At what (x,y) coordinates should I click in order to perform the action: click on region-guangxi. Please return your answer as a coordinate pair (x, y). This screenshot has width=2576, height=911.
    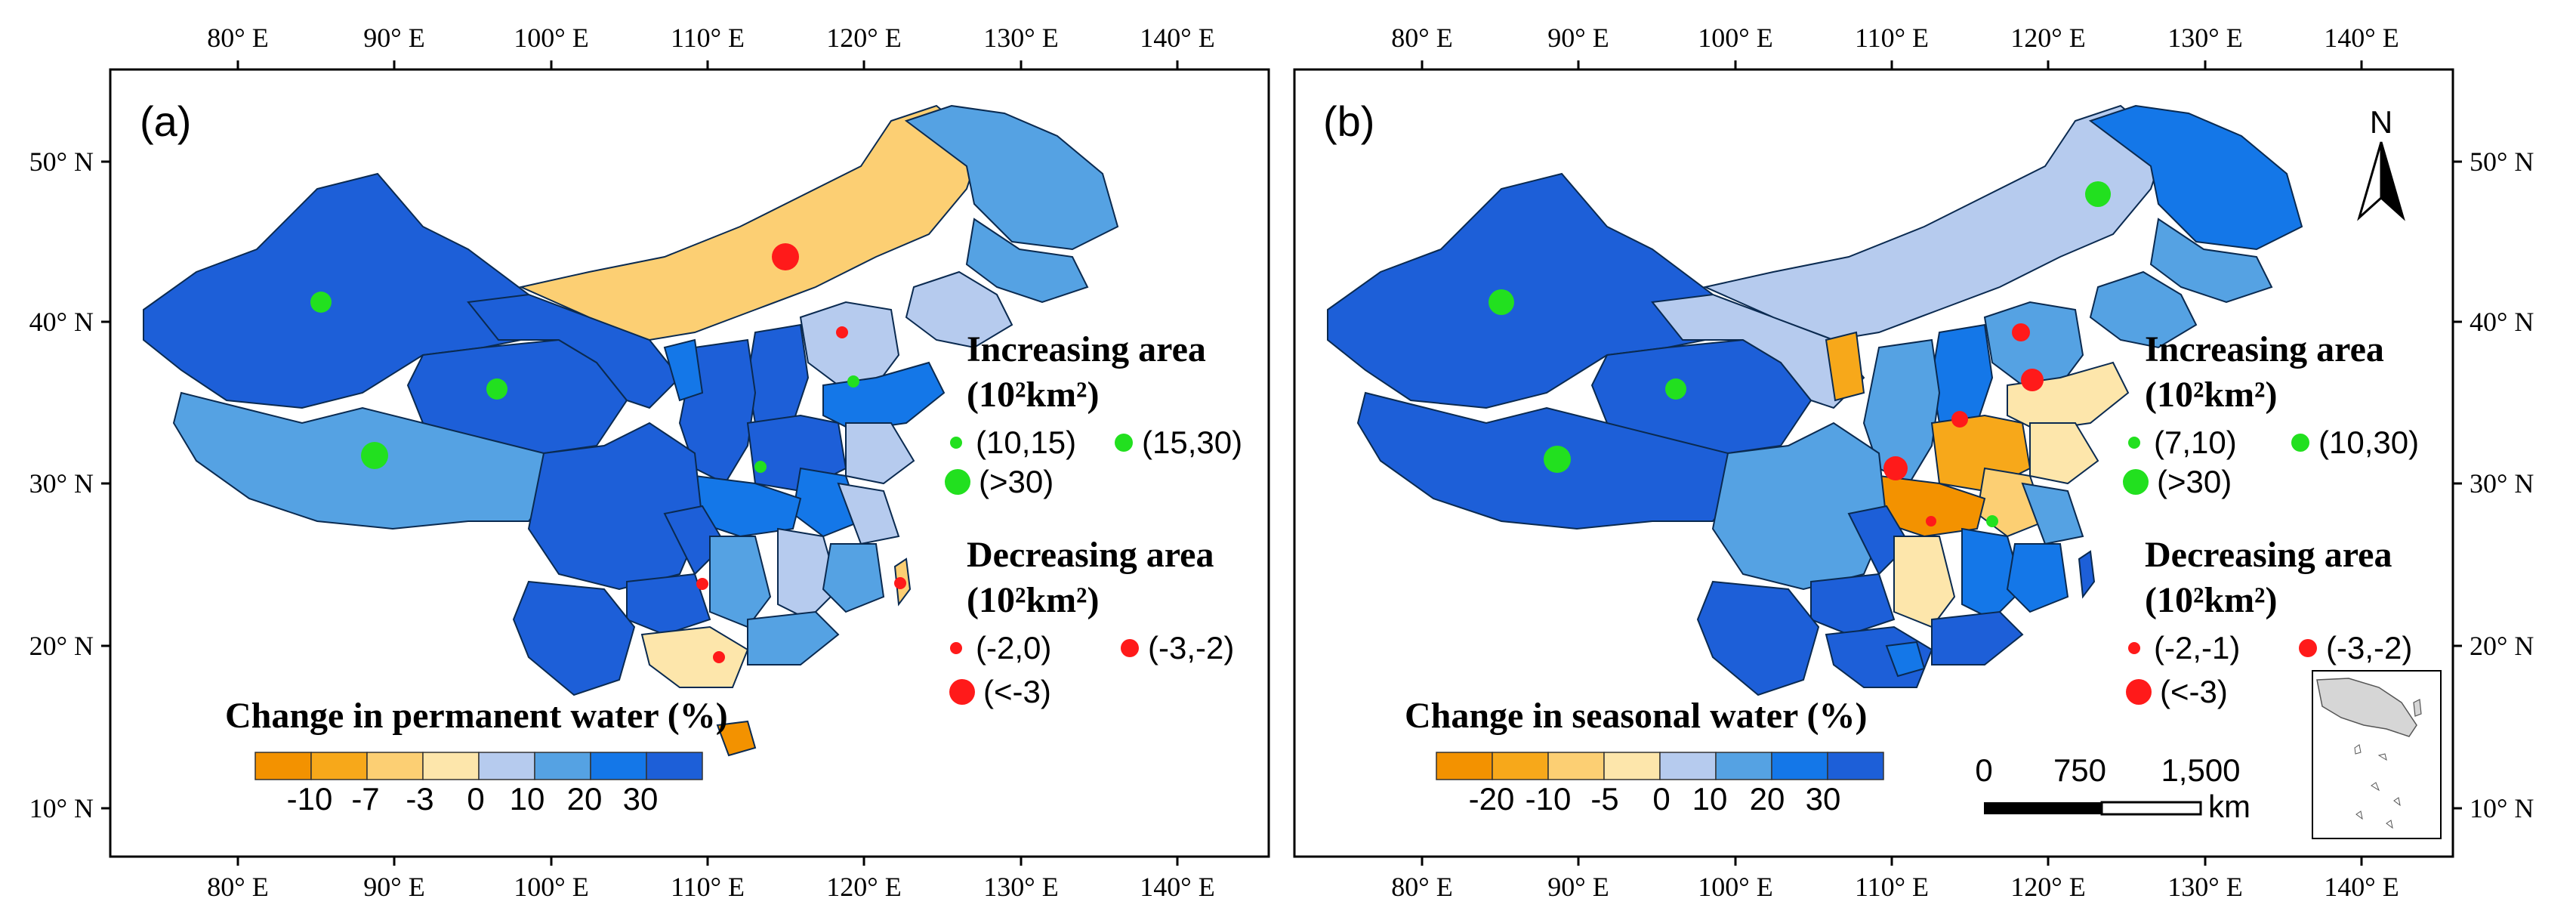
    Looking at the image, I should click on (694, 656).